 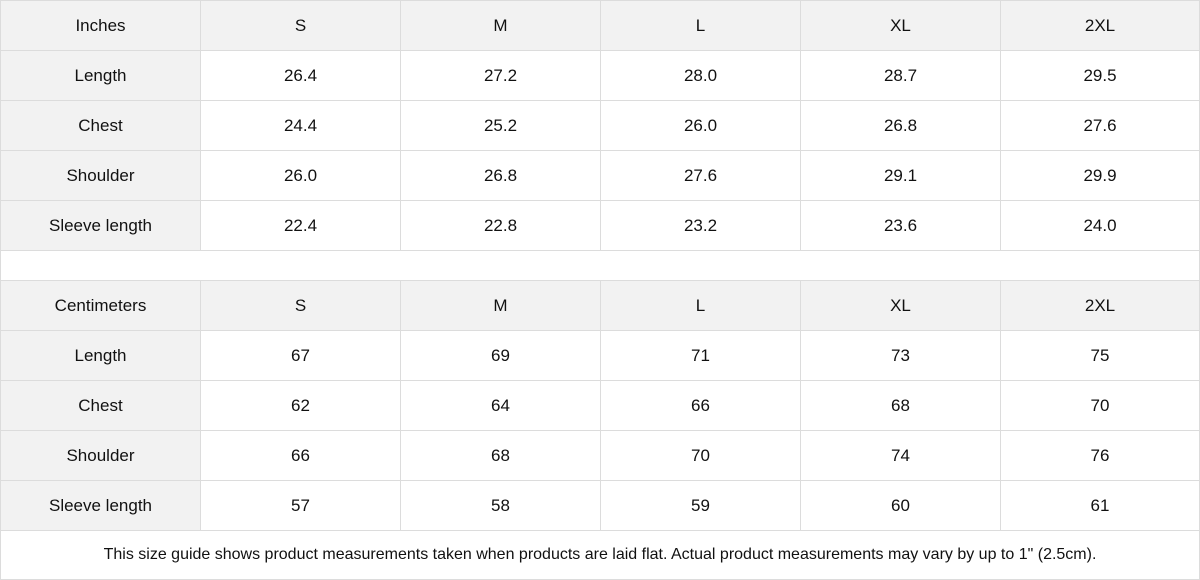 I want to click on table-row: Length 26.4 27.2 28.0 28.7 29.5, so click(x=600, y=75).